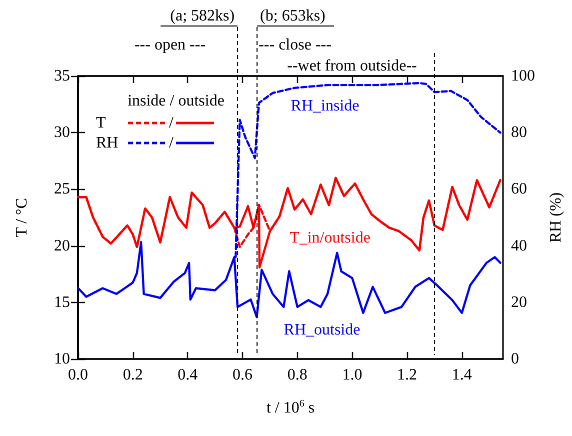  I want to click on y-tick-label: 20, so click(62, 245).